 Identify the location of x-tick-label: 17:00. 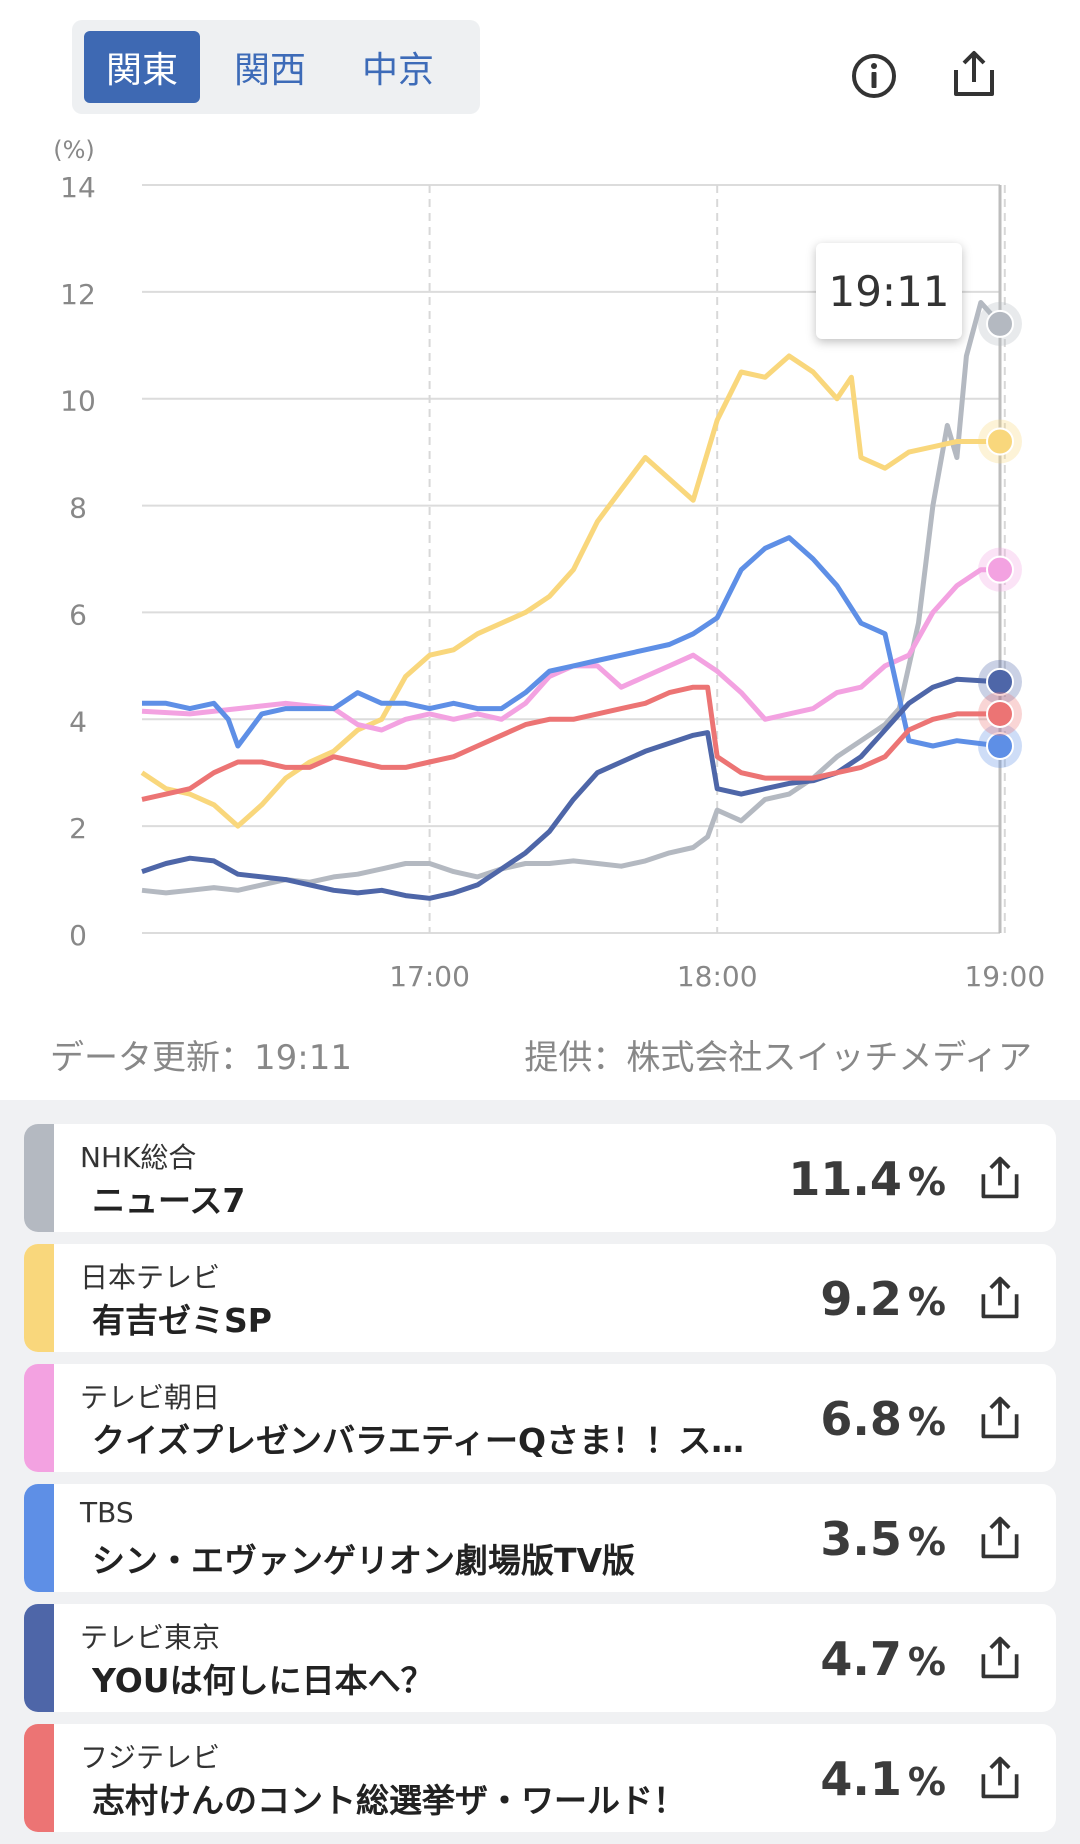
(429, 976).